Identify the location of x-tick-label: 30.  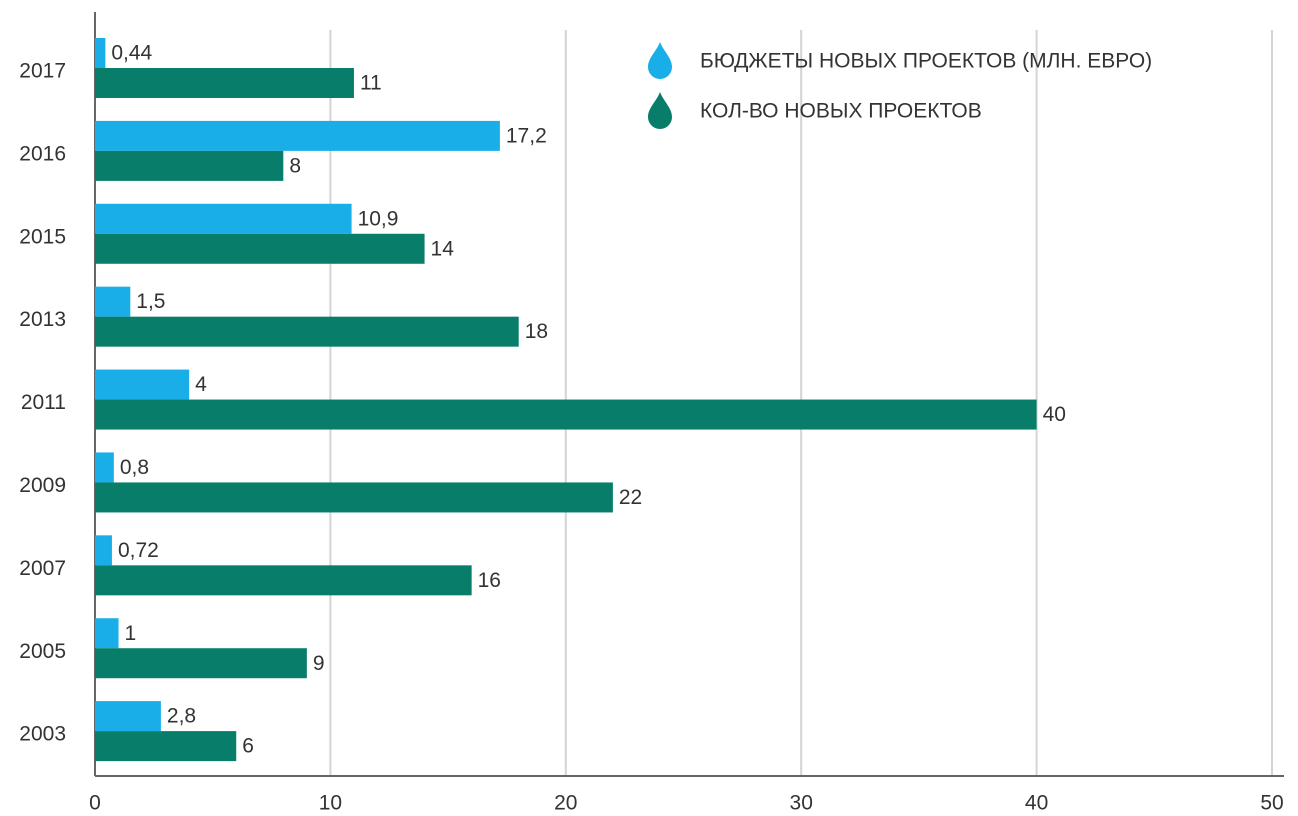
(801, 803).